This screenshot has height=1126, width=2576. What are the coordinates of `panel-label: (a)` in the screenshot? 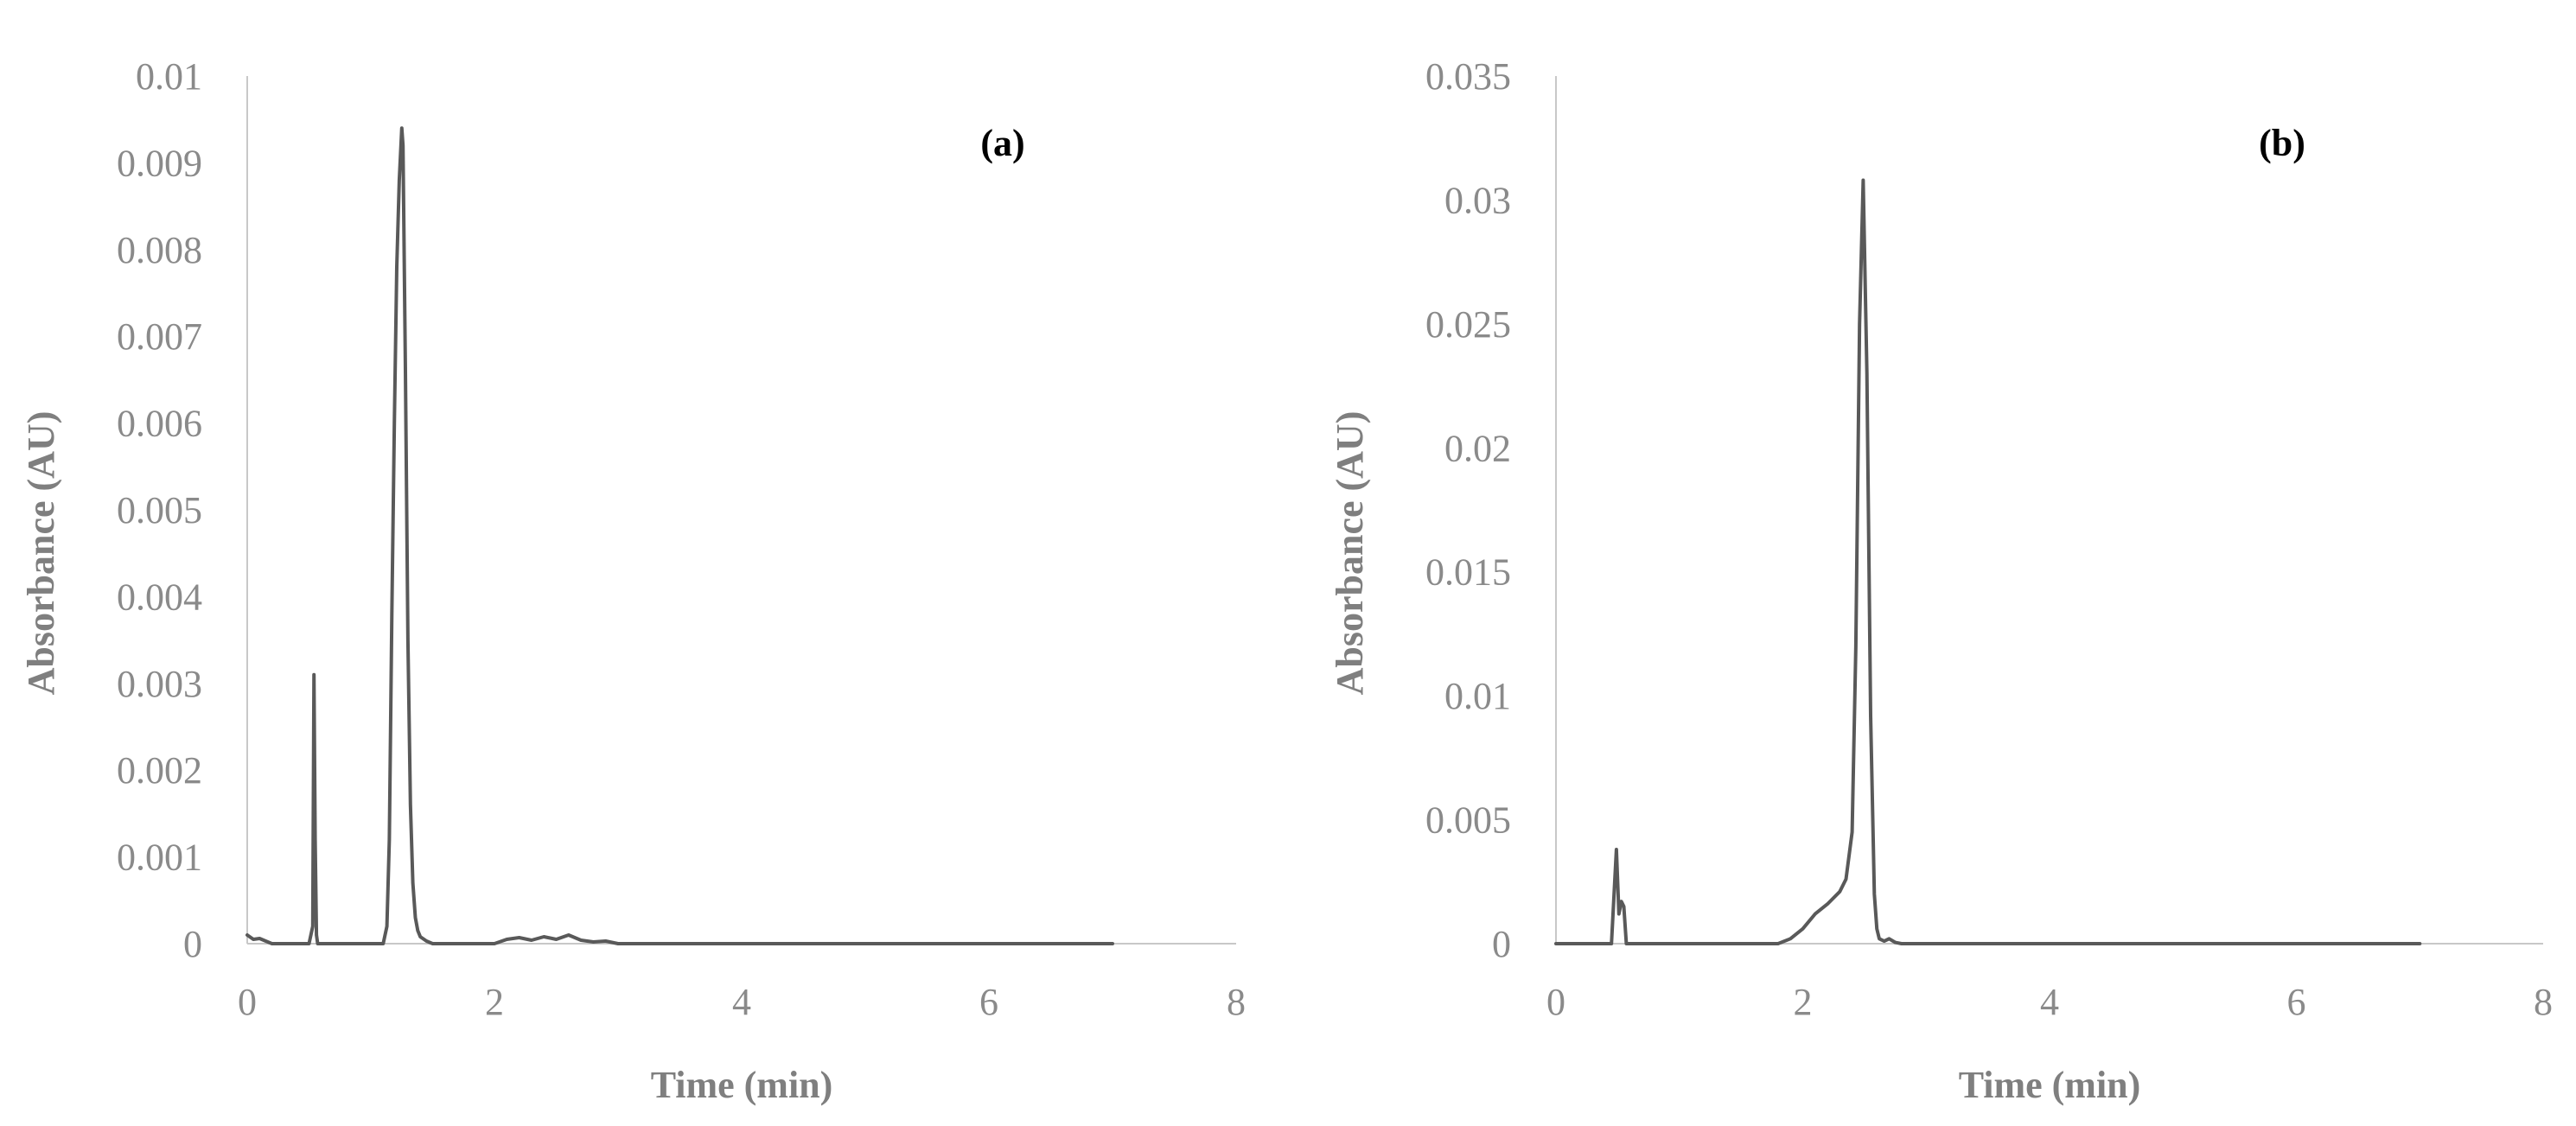 It's located at (1002, 143).